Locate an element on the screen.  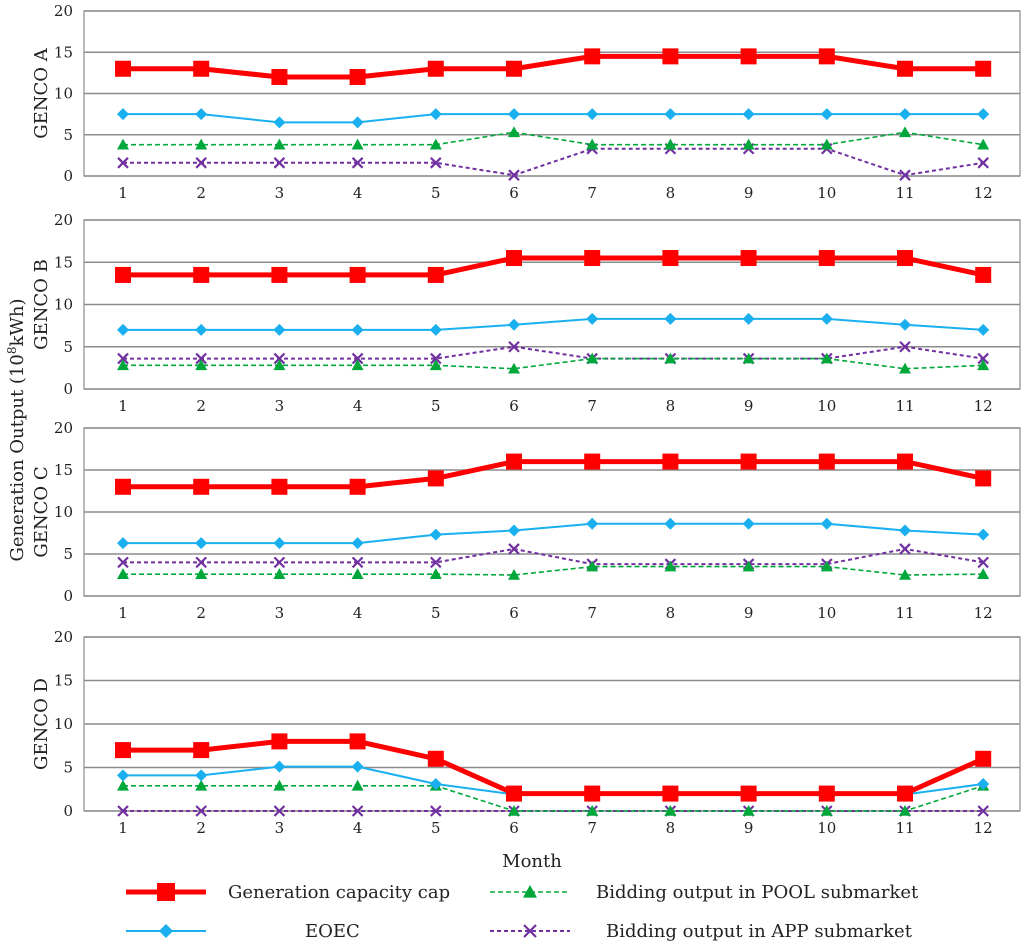
legend-label: Bidding output in APP submarket is located at coordinates (759, 931).